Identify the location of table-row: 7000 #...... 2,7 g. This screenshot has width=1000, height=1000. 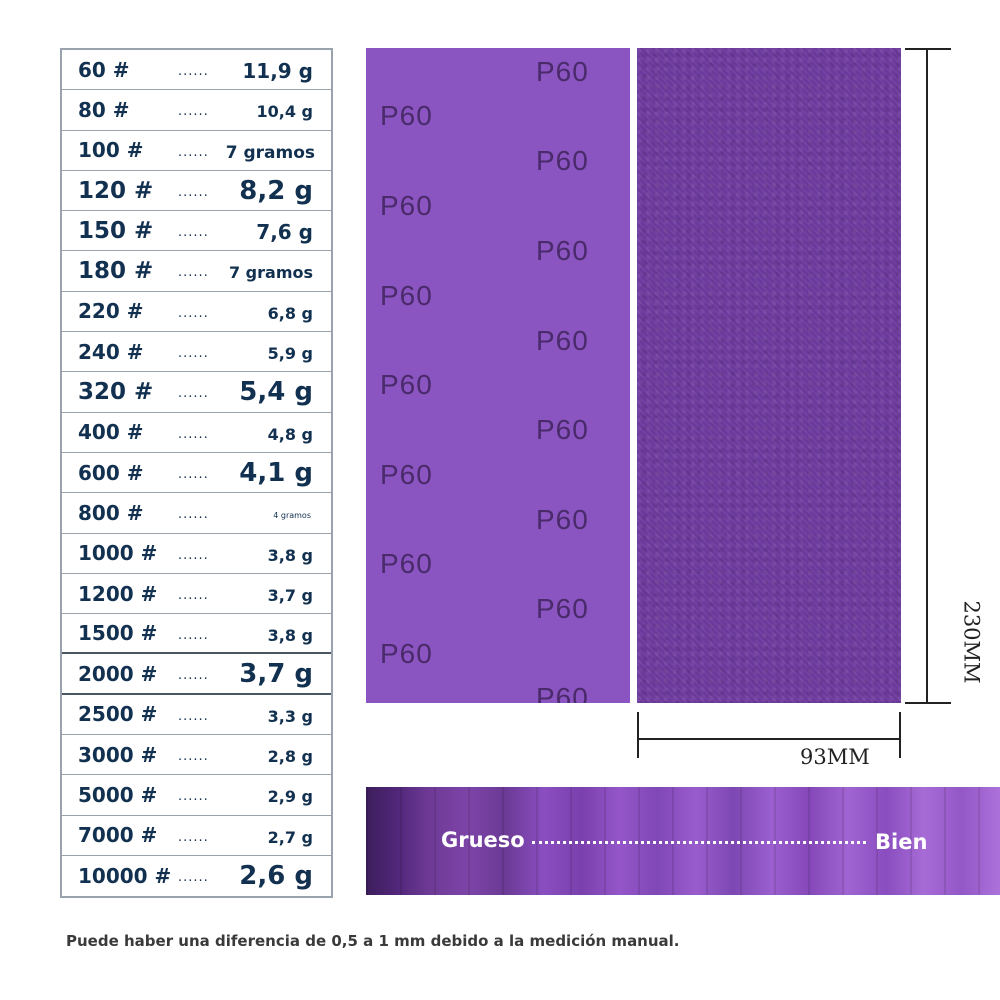
(196, 836).